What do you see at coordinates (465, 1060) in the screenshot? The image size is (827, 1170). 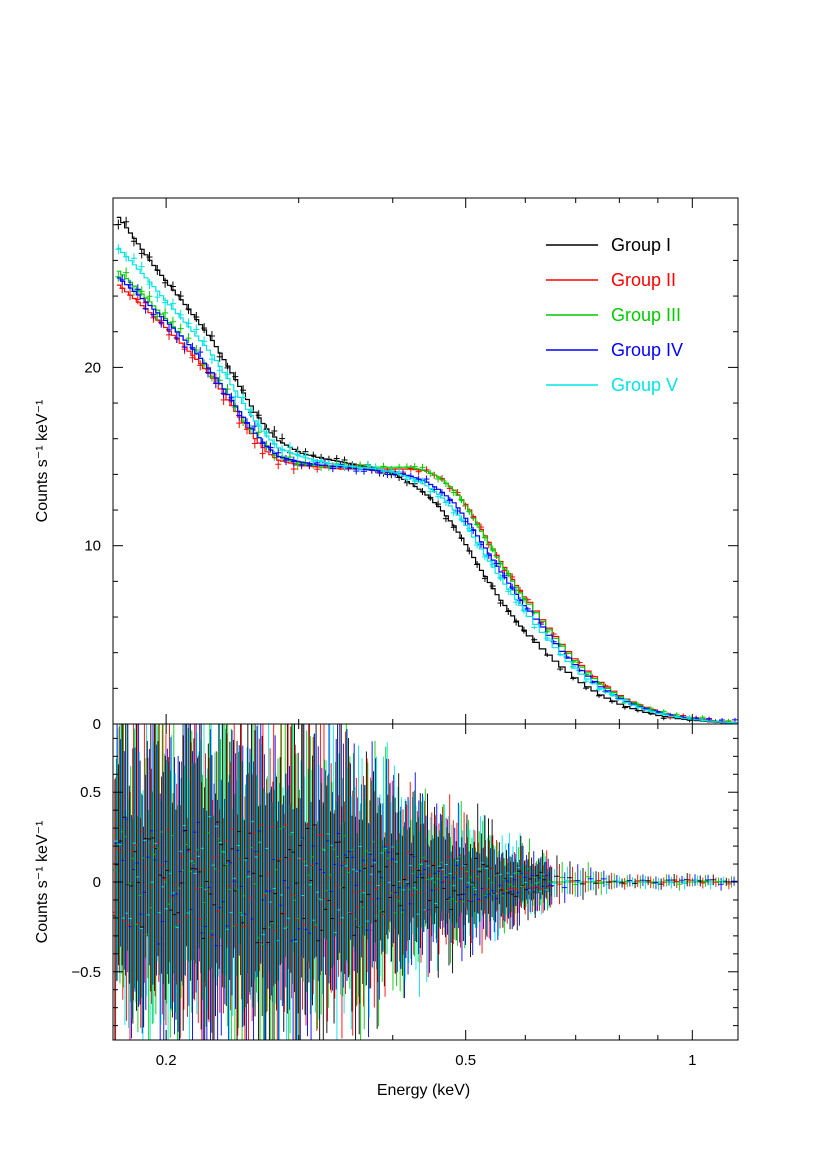 I see `x-tick-label: 0.5` at bounding box center [465, 1060].